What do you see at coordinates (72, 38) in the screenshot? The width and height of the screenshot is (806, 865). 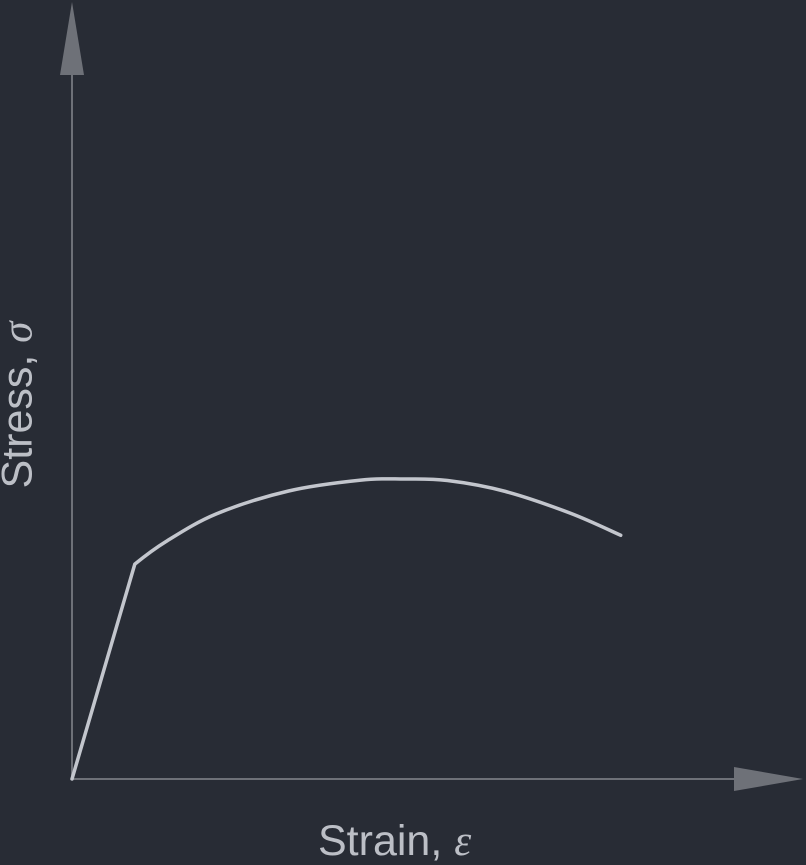 I see `y-axis-arrowhead` at bounding box center [72, 38].